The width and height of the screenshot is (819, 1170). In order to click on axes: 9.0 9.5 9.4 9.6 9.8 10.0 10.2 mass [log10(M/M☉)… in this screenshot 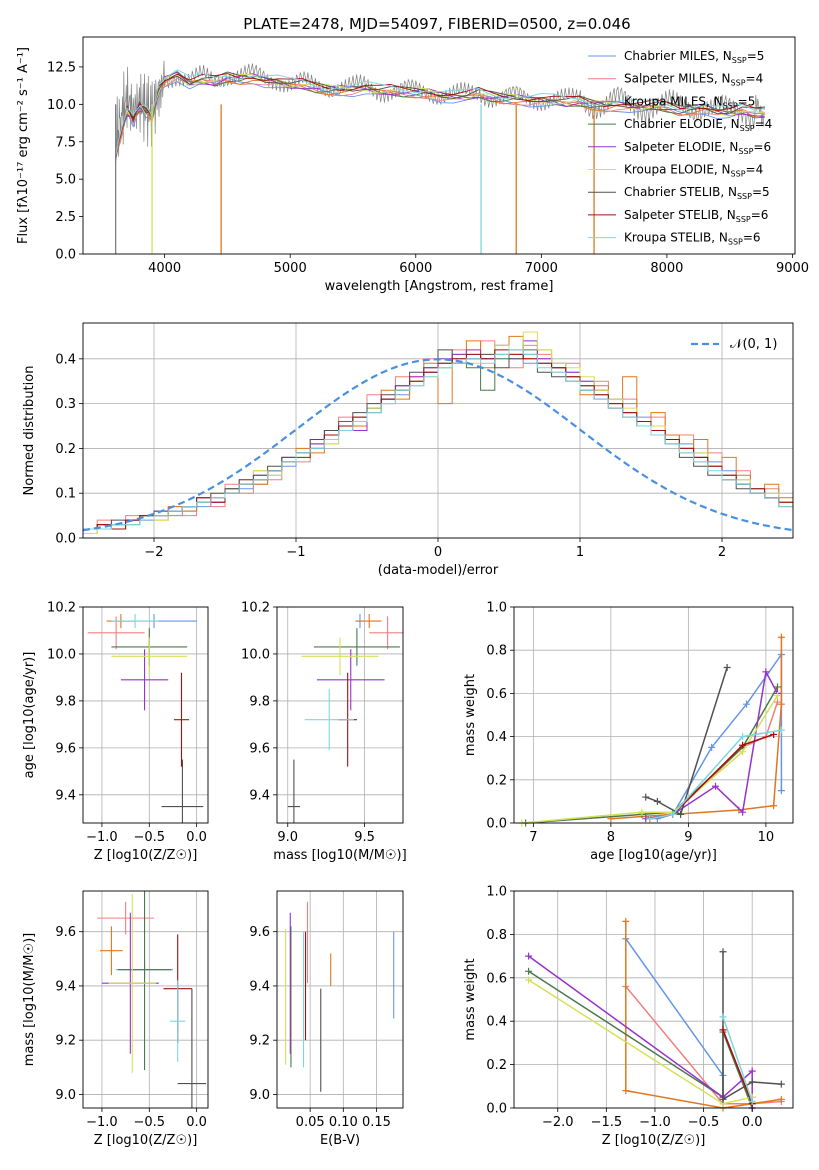, I will do `click(324, 732)`.